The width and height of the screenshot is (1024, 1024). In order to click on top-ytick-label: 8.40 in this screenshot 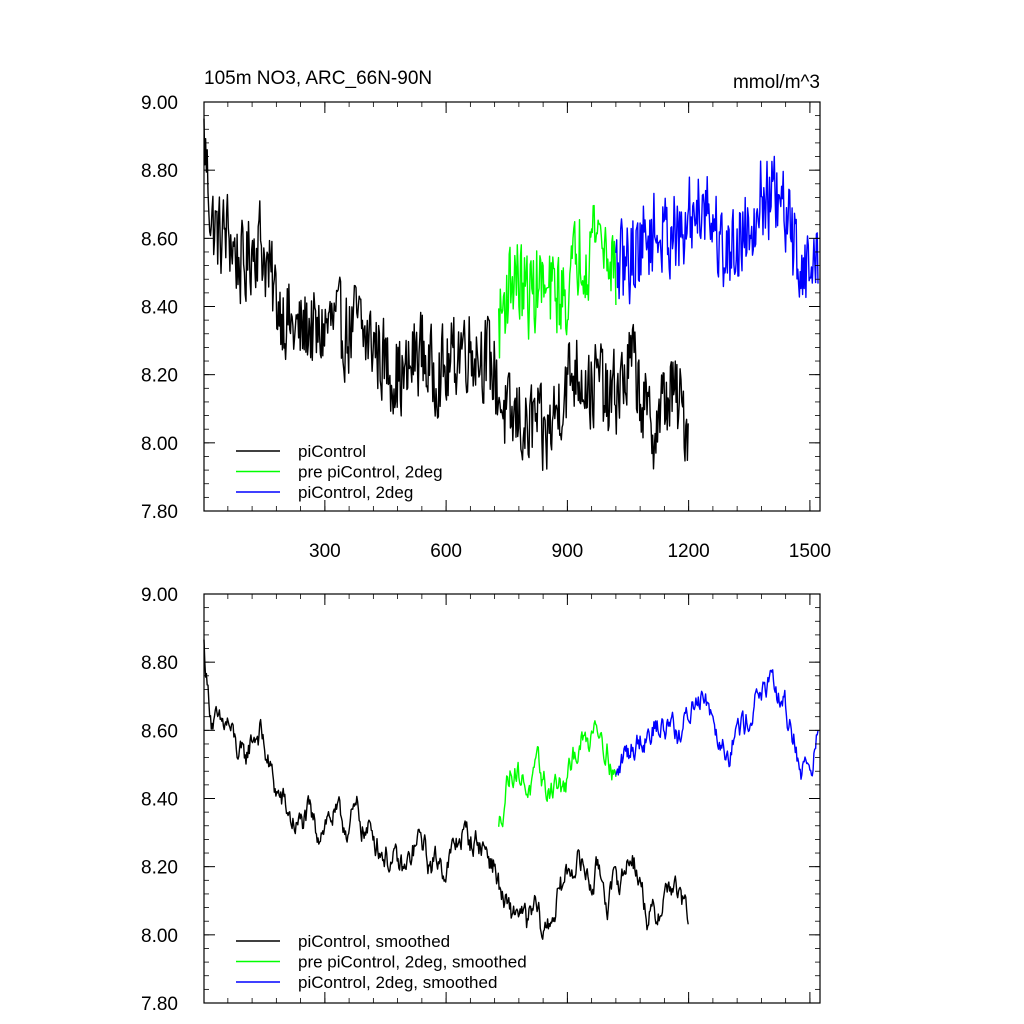, I will do `click(159, 308)`.